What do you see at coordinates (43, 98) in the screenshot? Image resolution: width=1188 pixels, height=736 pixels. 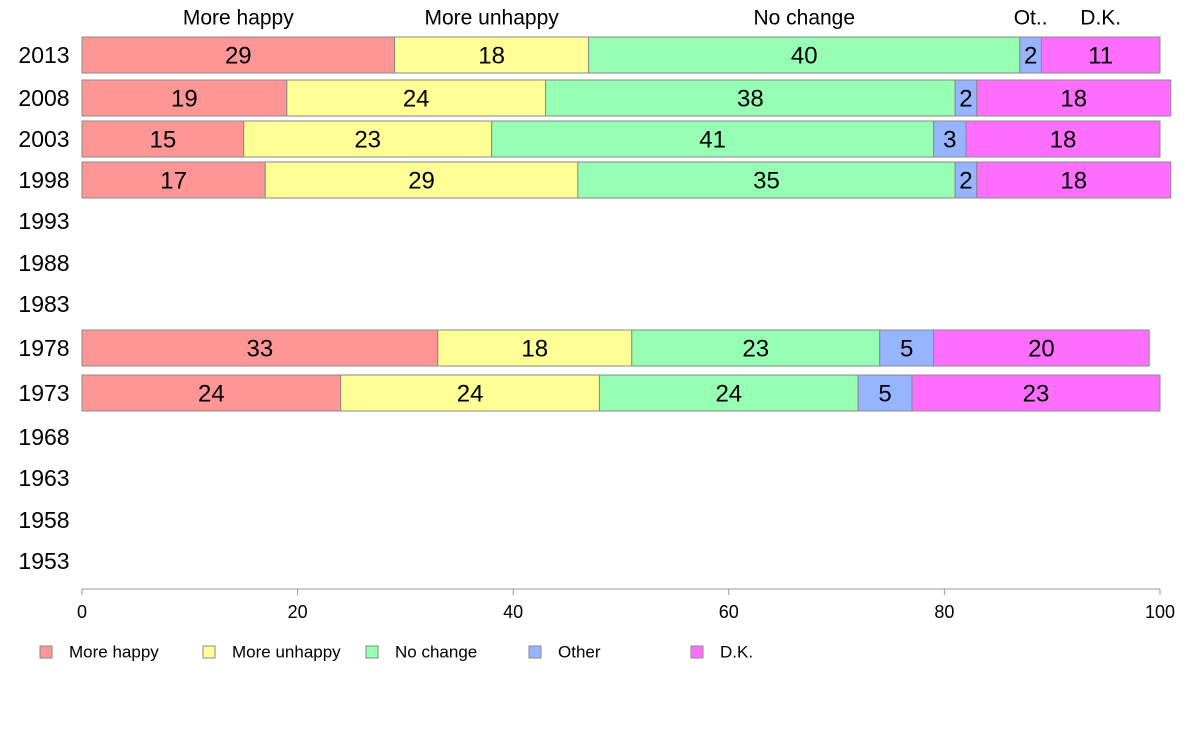 I see `year-label-2008: 2008` at bounding box center [43, 98].